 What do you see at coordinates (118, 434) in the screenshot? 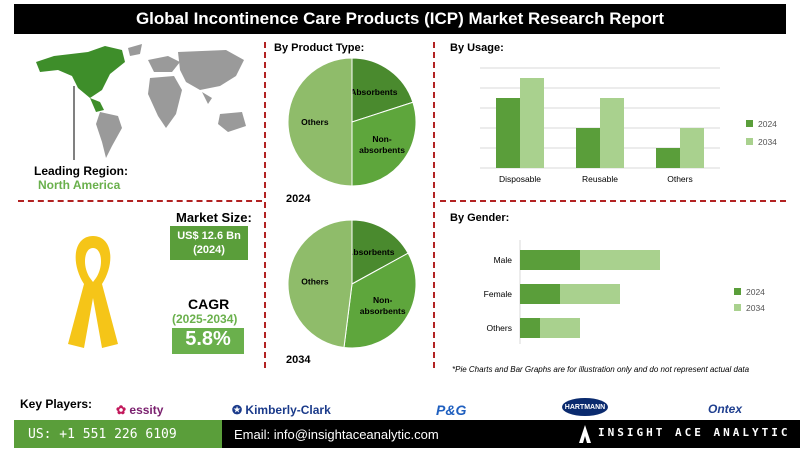
I see `footer-phone: US: +1 551 226 6109` at bounding box center [118, 434].